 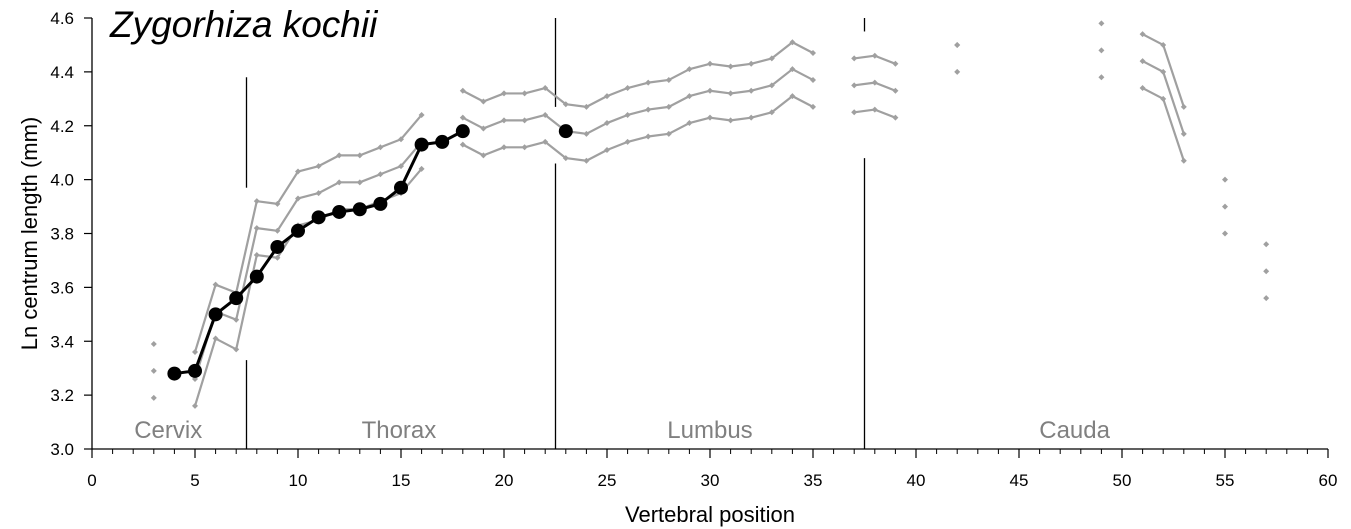 What do you see at coordinates (709, 430) in the screenshot?
I see `region-label: Lumbus` at bounding box center [709, 430].